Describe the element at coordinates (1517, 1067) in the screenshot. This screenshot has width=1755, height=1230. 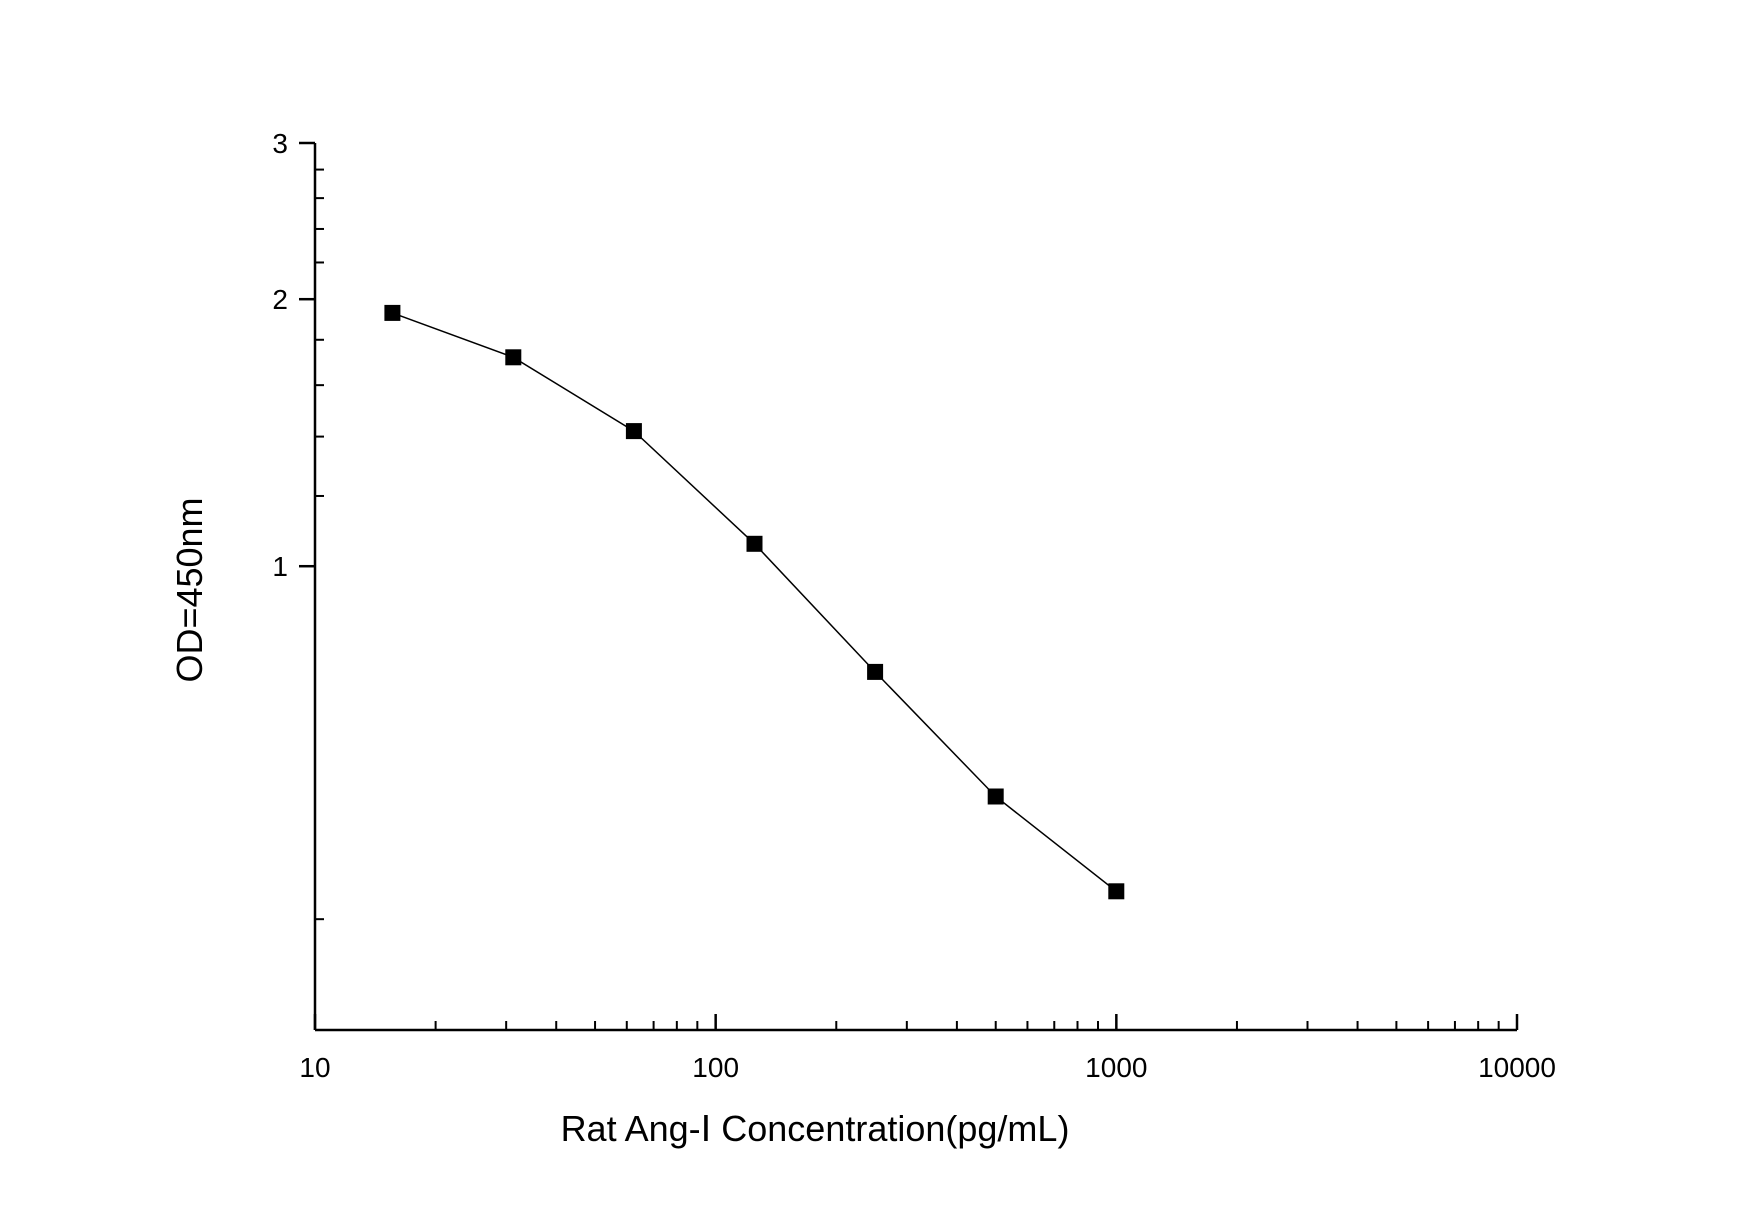
I see `x-tick-label: 10000` at that location.